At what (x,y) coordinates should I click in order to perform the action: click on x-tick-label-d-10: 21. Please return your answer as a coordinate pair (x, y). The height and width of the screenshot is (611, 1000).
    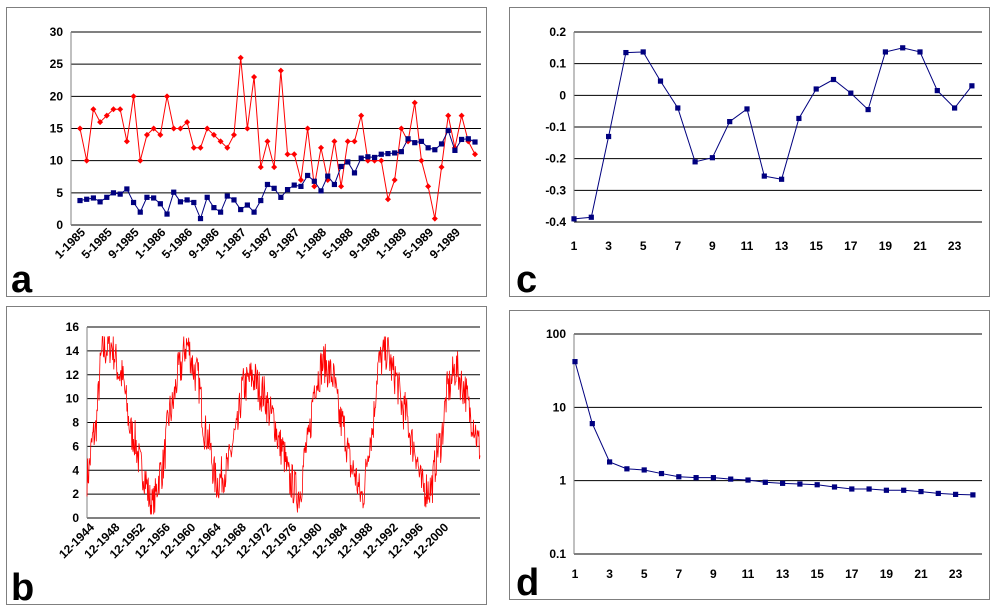
    Looking at the image, I should click on (921, 574).